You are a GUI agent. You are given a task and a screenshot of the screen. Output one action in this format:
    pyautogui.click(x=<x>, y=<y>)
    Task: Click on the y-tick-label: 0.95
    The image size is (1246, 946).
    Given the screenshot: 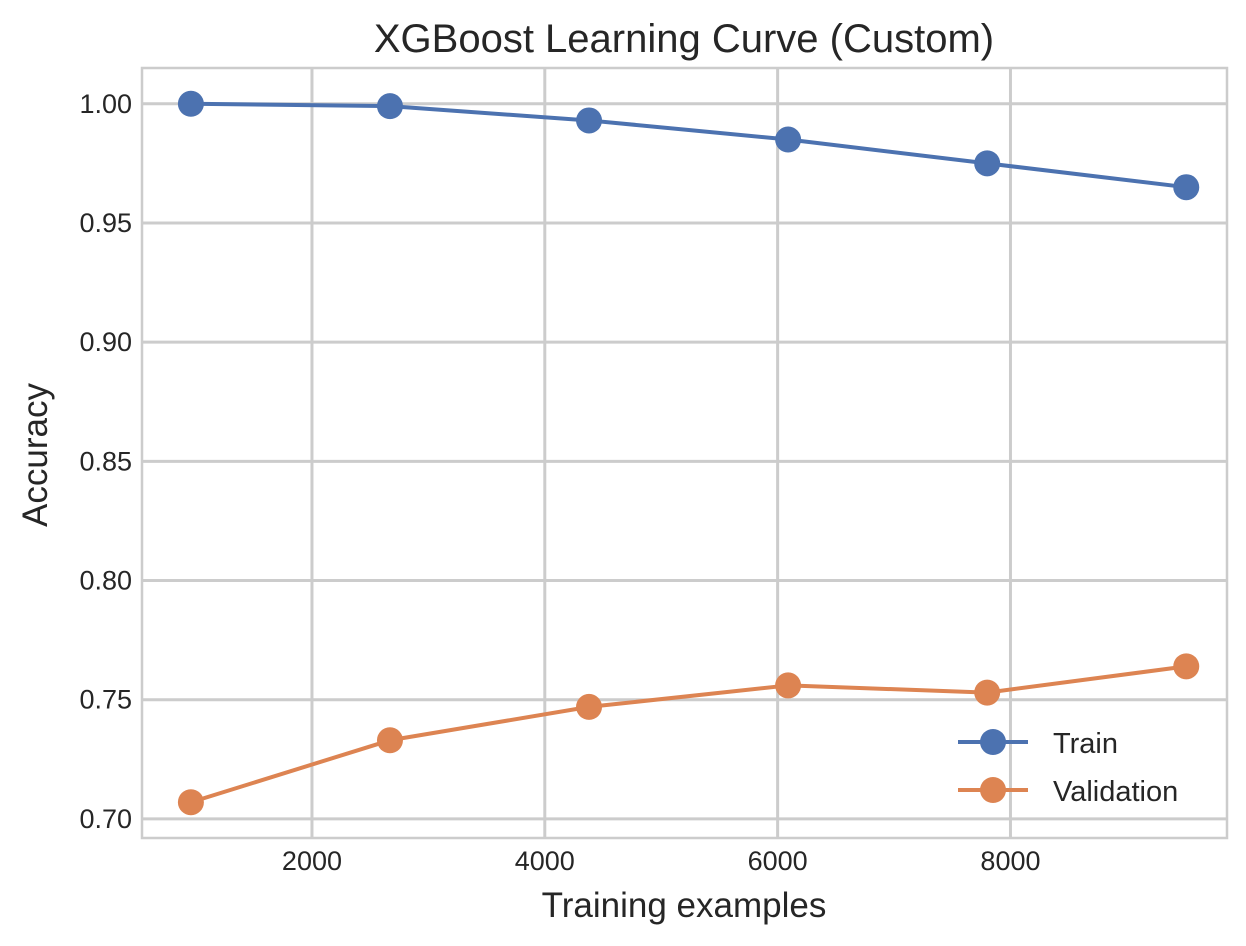 What is the action you would take?
    pyautogui.click(x=105, y=223)
    